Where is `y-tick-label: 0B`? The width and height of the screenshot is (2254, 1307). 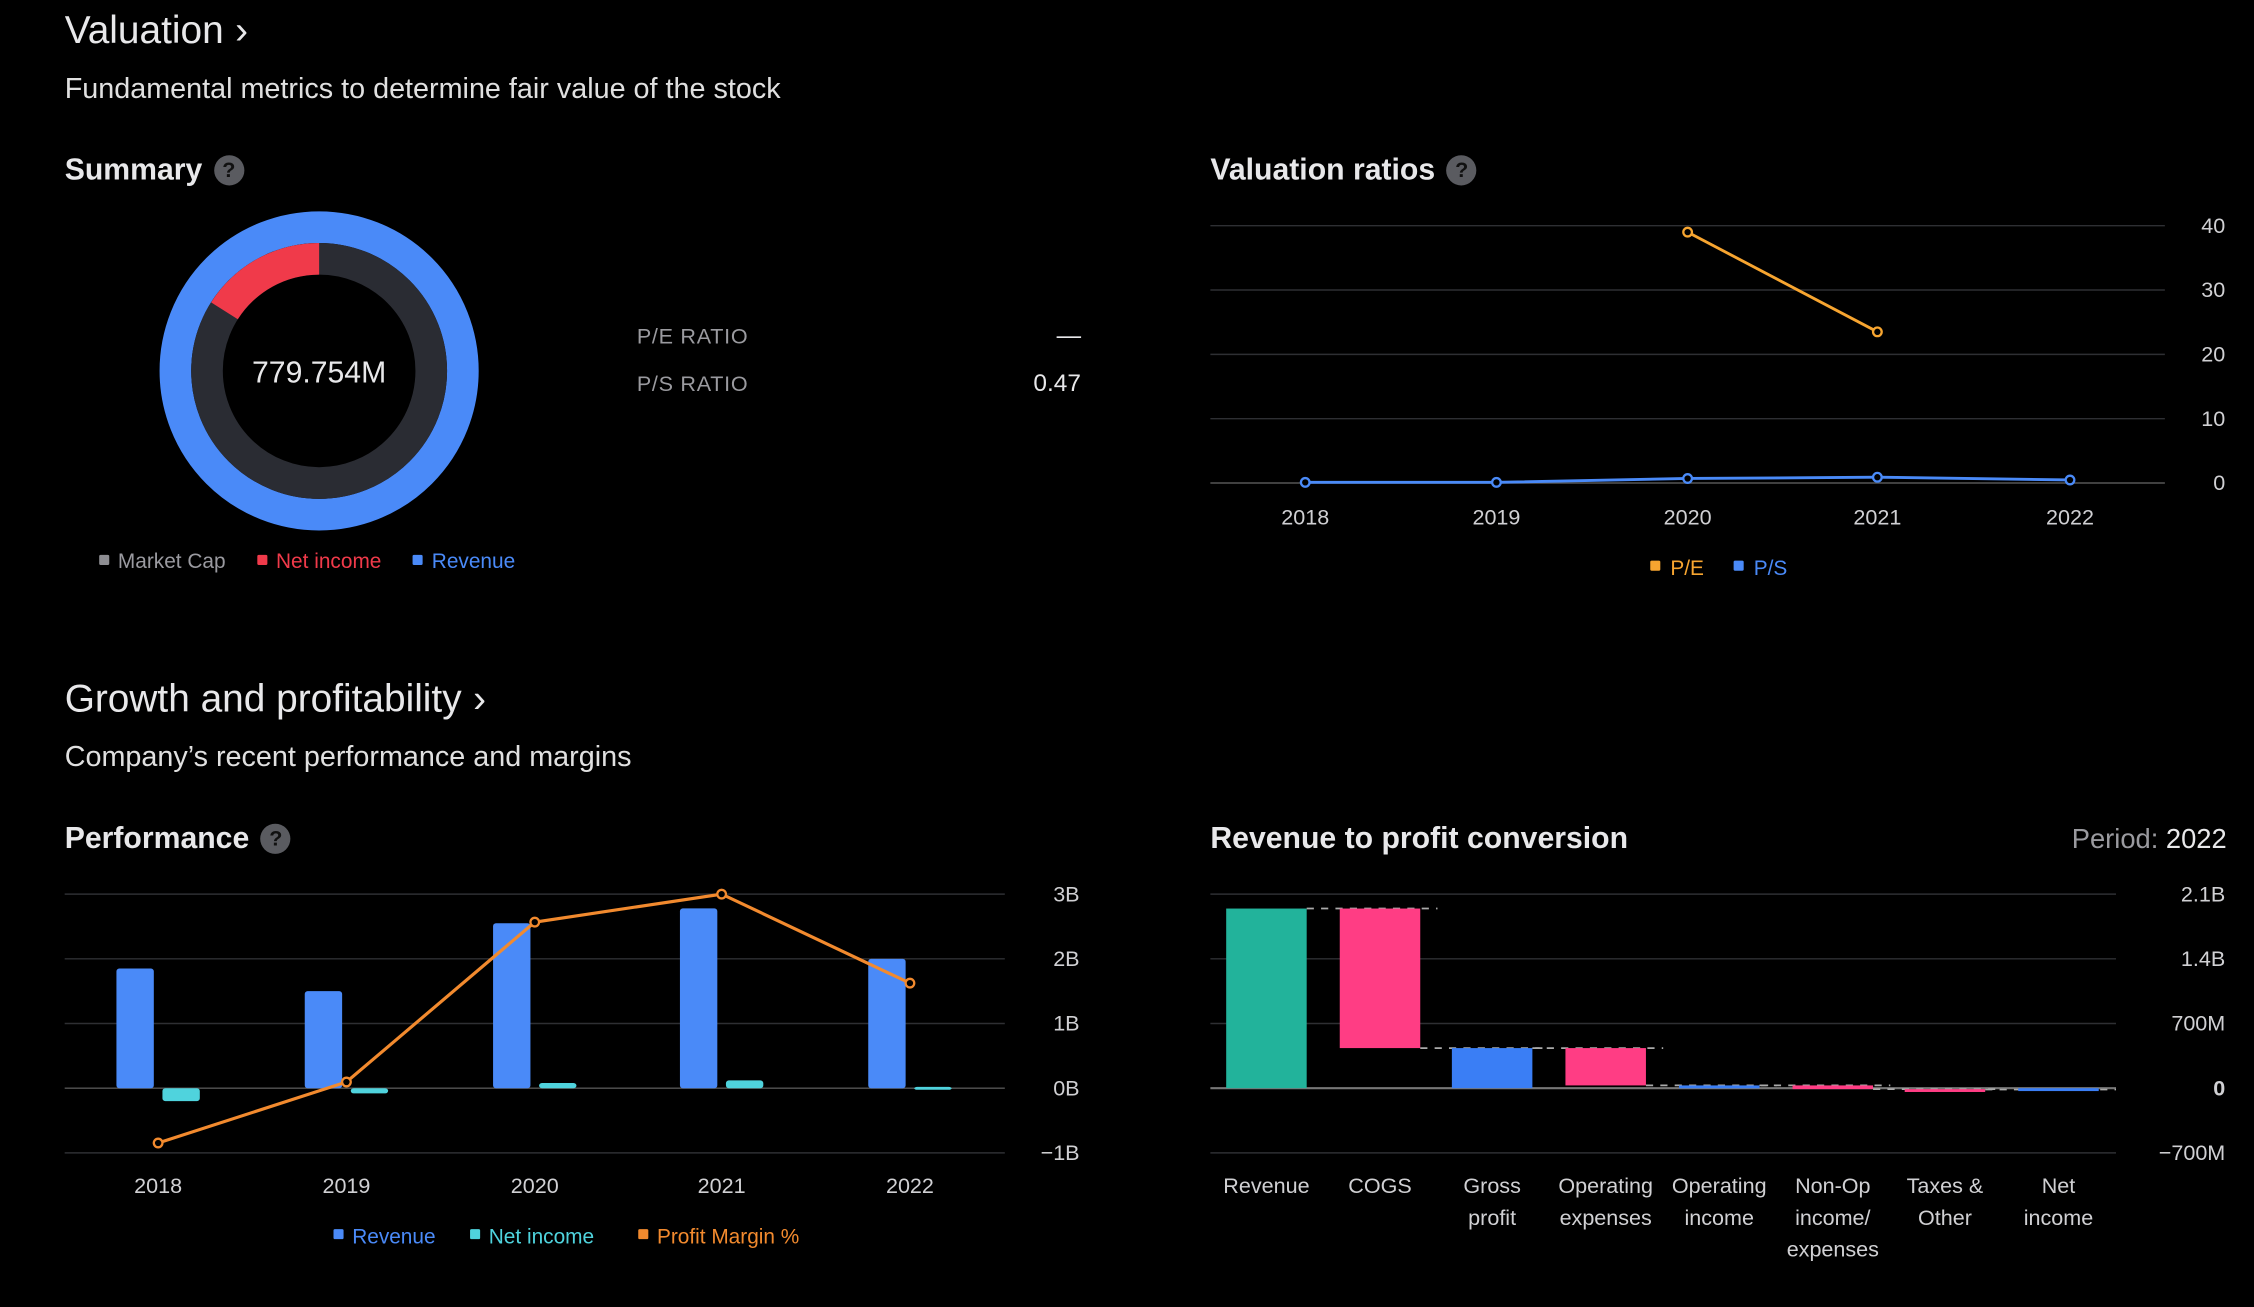
y-tick-label: 0B is located at coordinates (1066, 1087).